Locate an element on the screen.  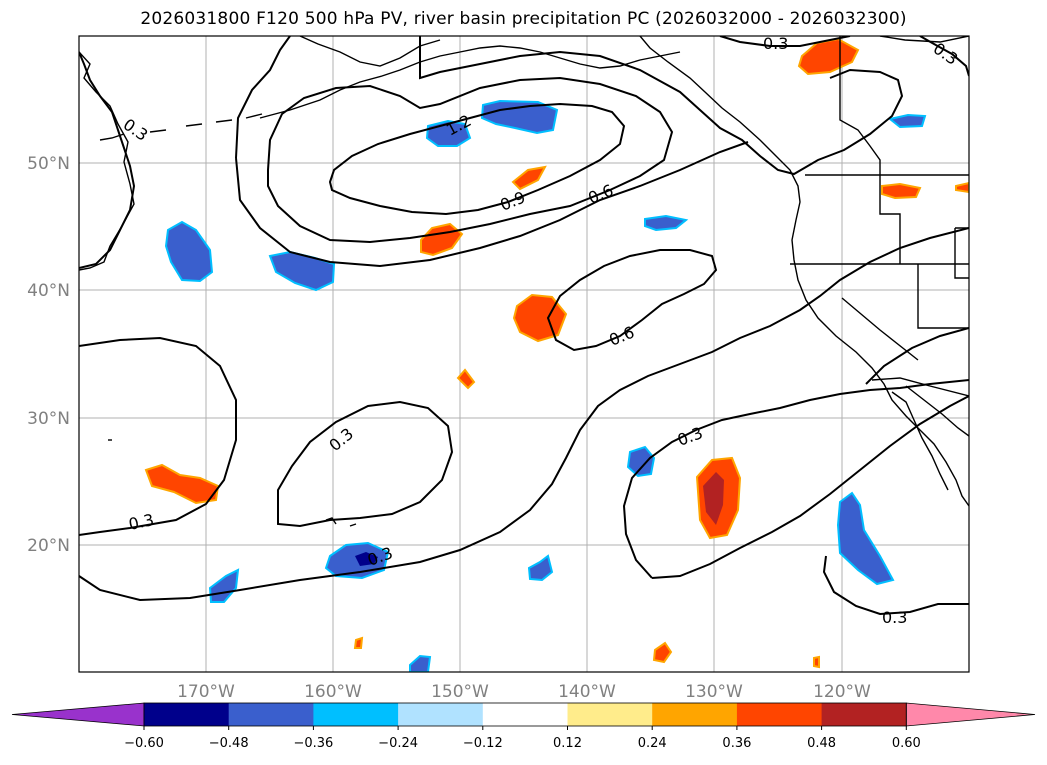
colorbar-tick-label: −0.24 is located at coordinates (398, 743).